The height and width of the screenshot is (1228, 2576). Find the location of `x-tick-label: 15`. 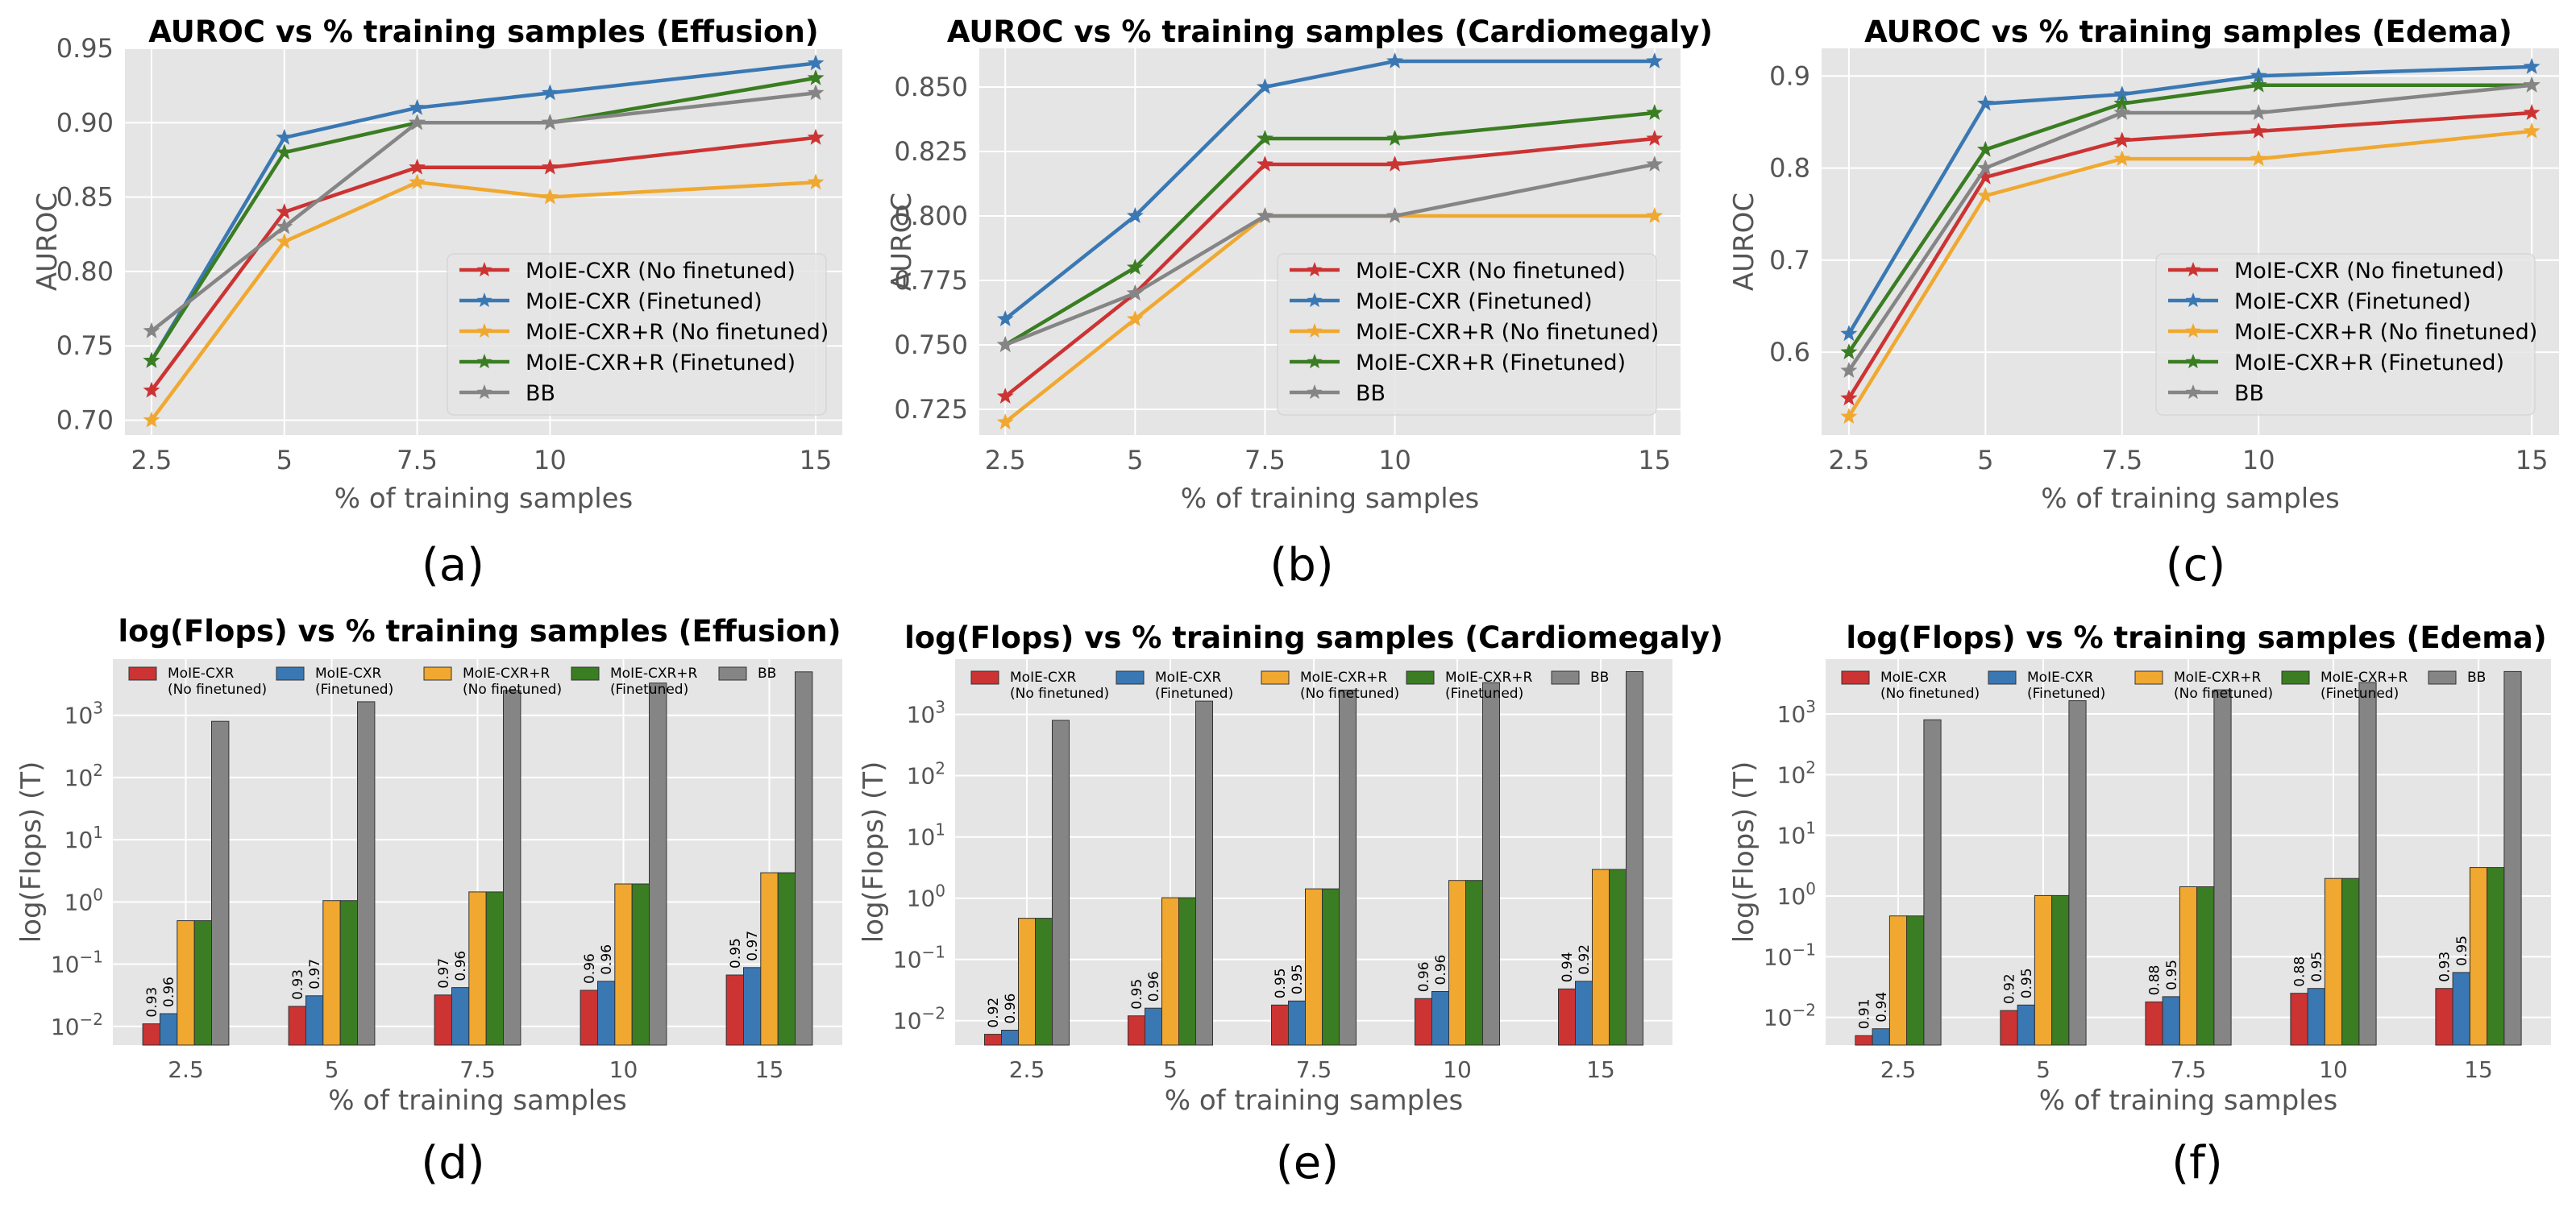

x-tick-label: 15 is located at coordinates (816, 460).